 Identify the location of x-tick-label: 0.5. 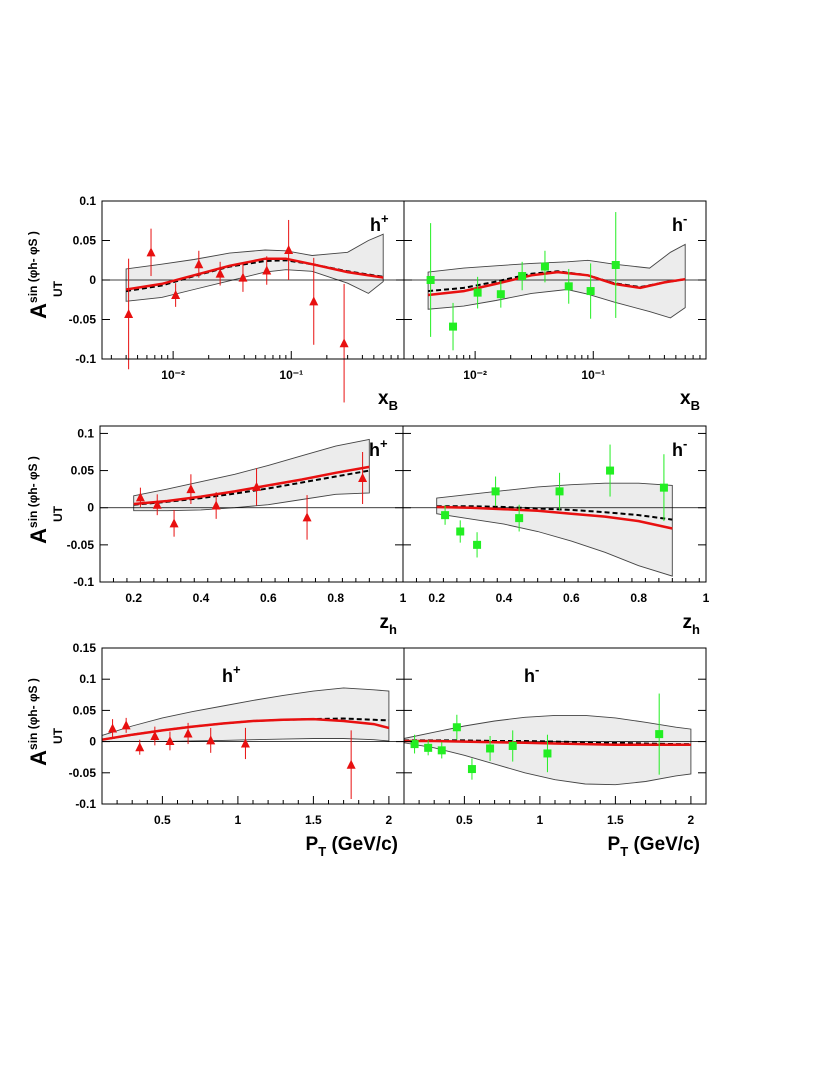
(464, 820).